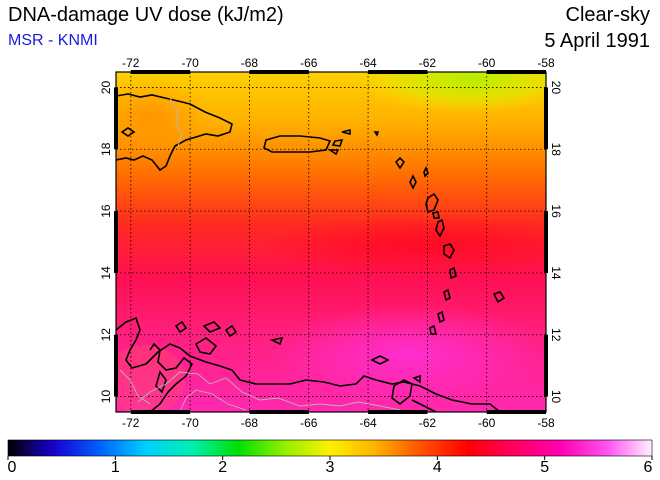  Describe the element at coordinates (223, 467) in the screenshot. I see `colorbar-tick-label: 2` at that location.